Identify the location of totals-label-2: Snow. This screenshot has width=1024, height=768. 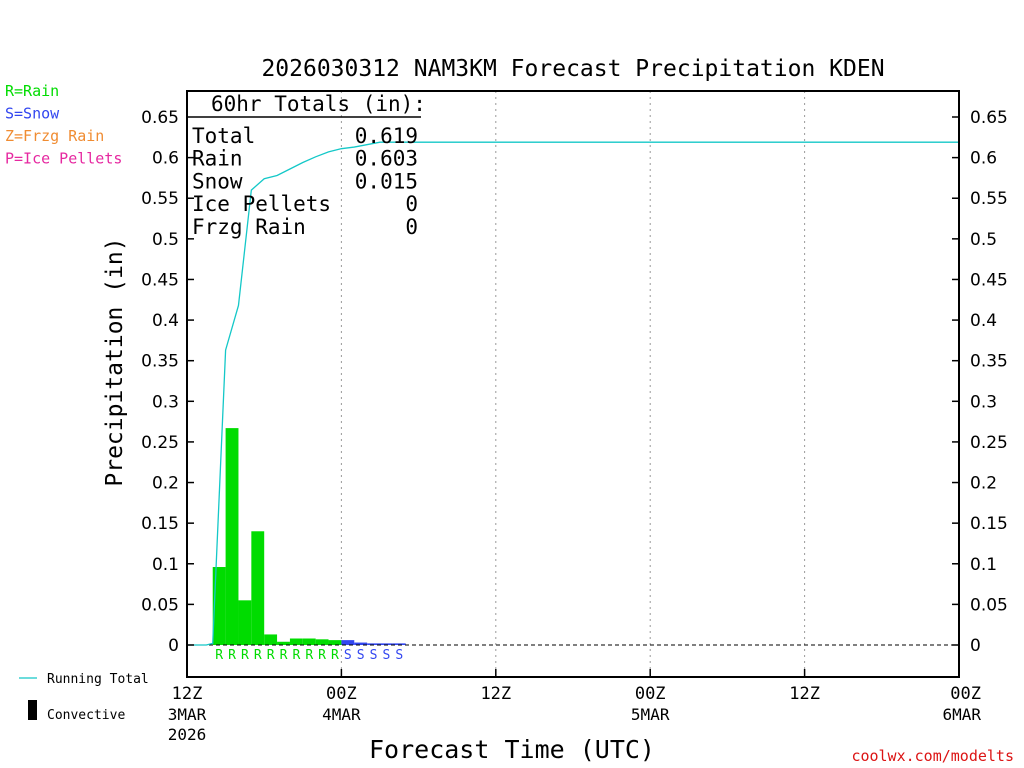
(217, 181).